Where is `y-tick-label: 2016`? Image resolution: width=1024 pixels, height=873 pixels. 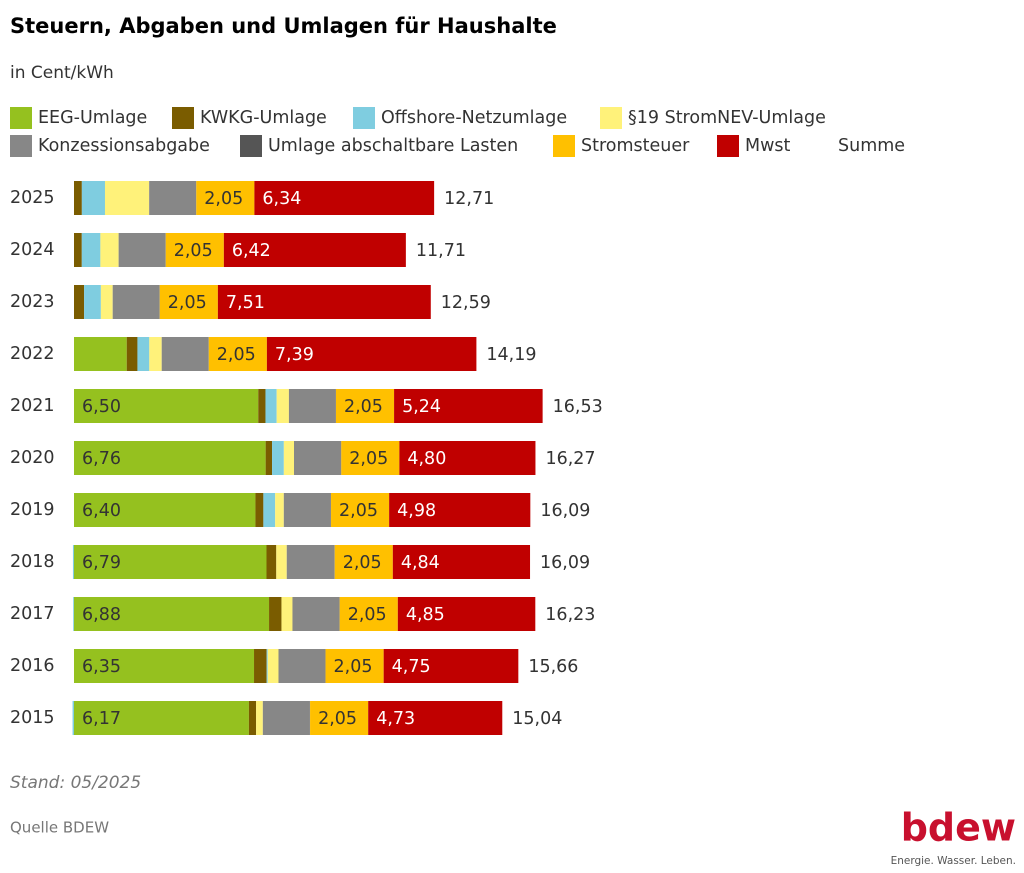
y-tick-label: 2016 is located at coordinates (32, 666).